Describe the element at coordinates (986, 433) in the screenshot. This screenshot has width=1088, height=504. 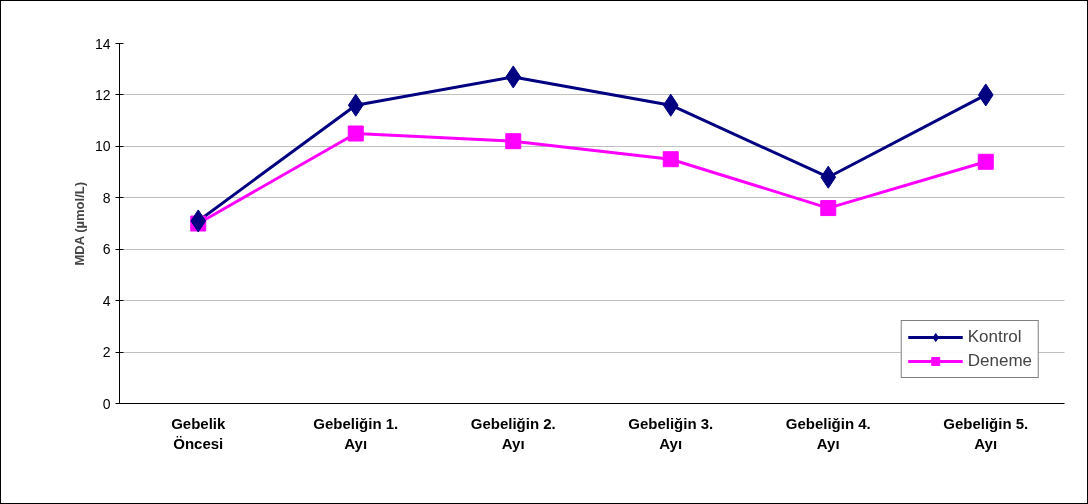
I see `x-tick-label: Gebeliğin 5. Ayı` at that location.